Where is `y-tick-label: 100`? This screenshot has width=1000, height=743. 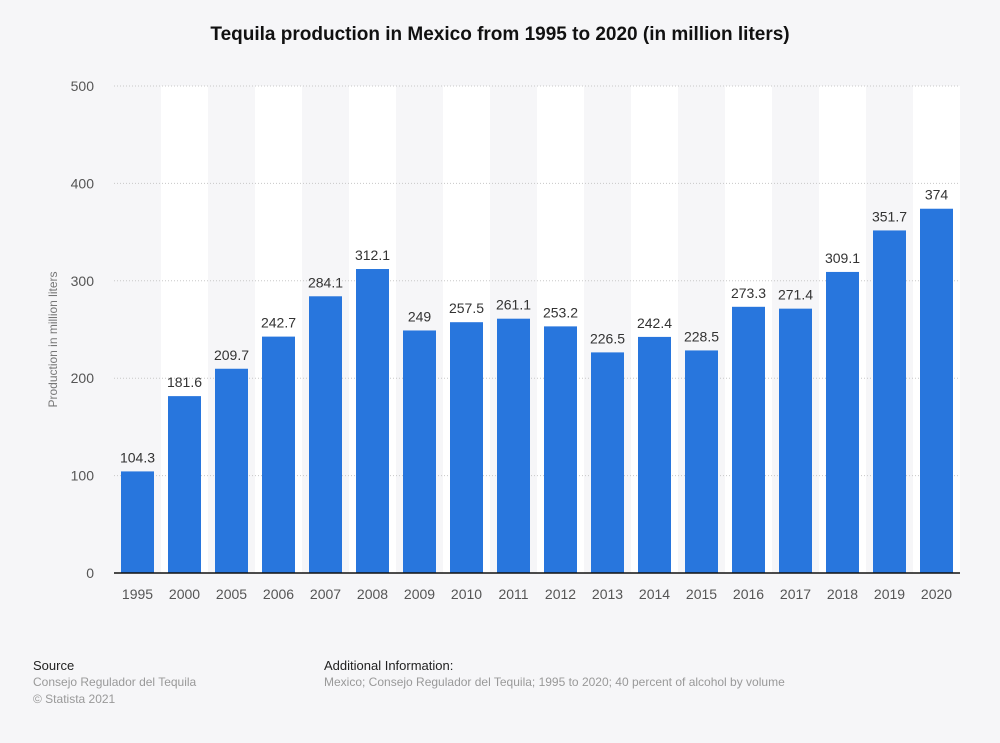 y-tick-label: 100 is located at coordinates (83, 476).